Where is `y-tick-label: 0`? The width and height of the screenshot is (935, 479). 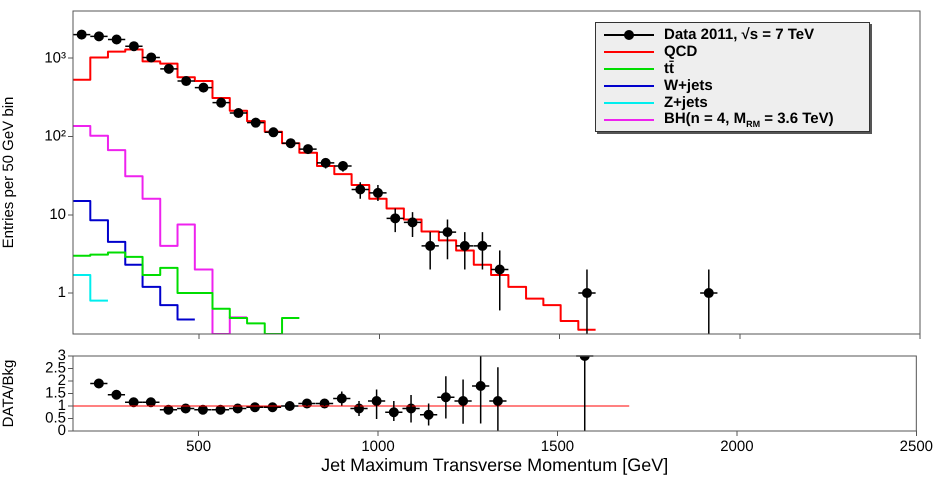 y-tick-label: 0 is located at coordinates (62, 431).